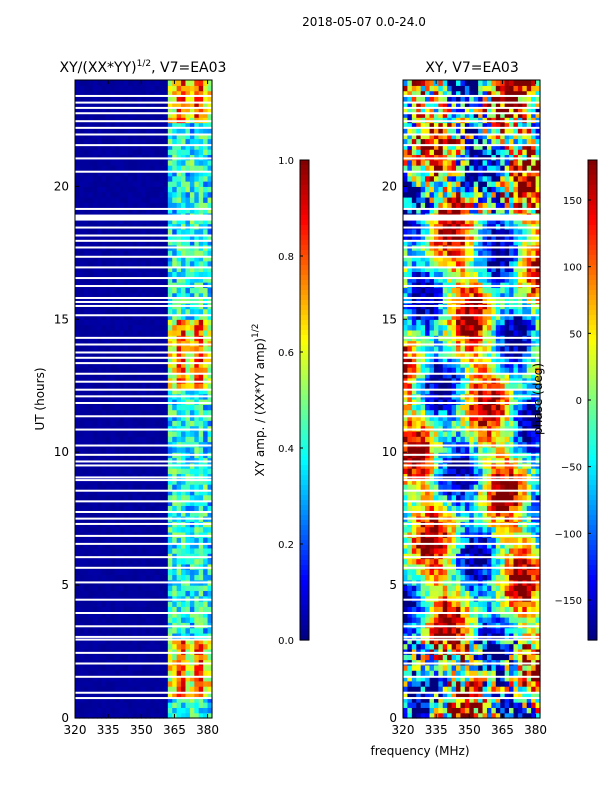 The height and width of the screenshot is (800, 600). I want to click on phase-y-tick-label: 15, so click(389, 319).